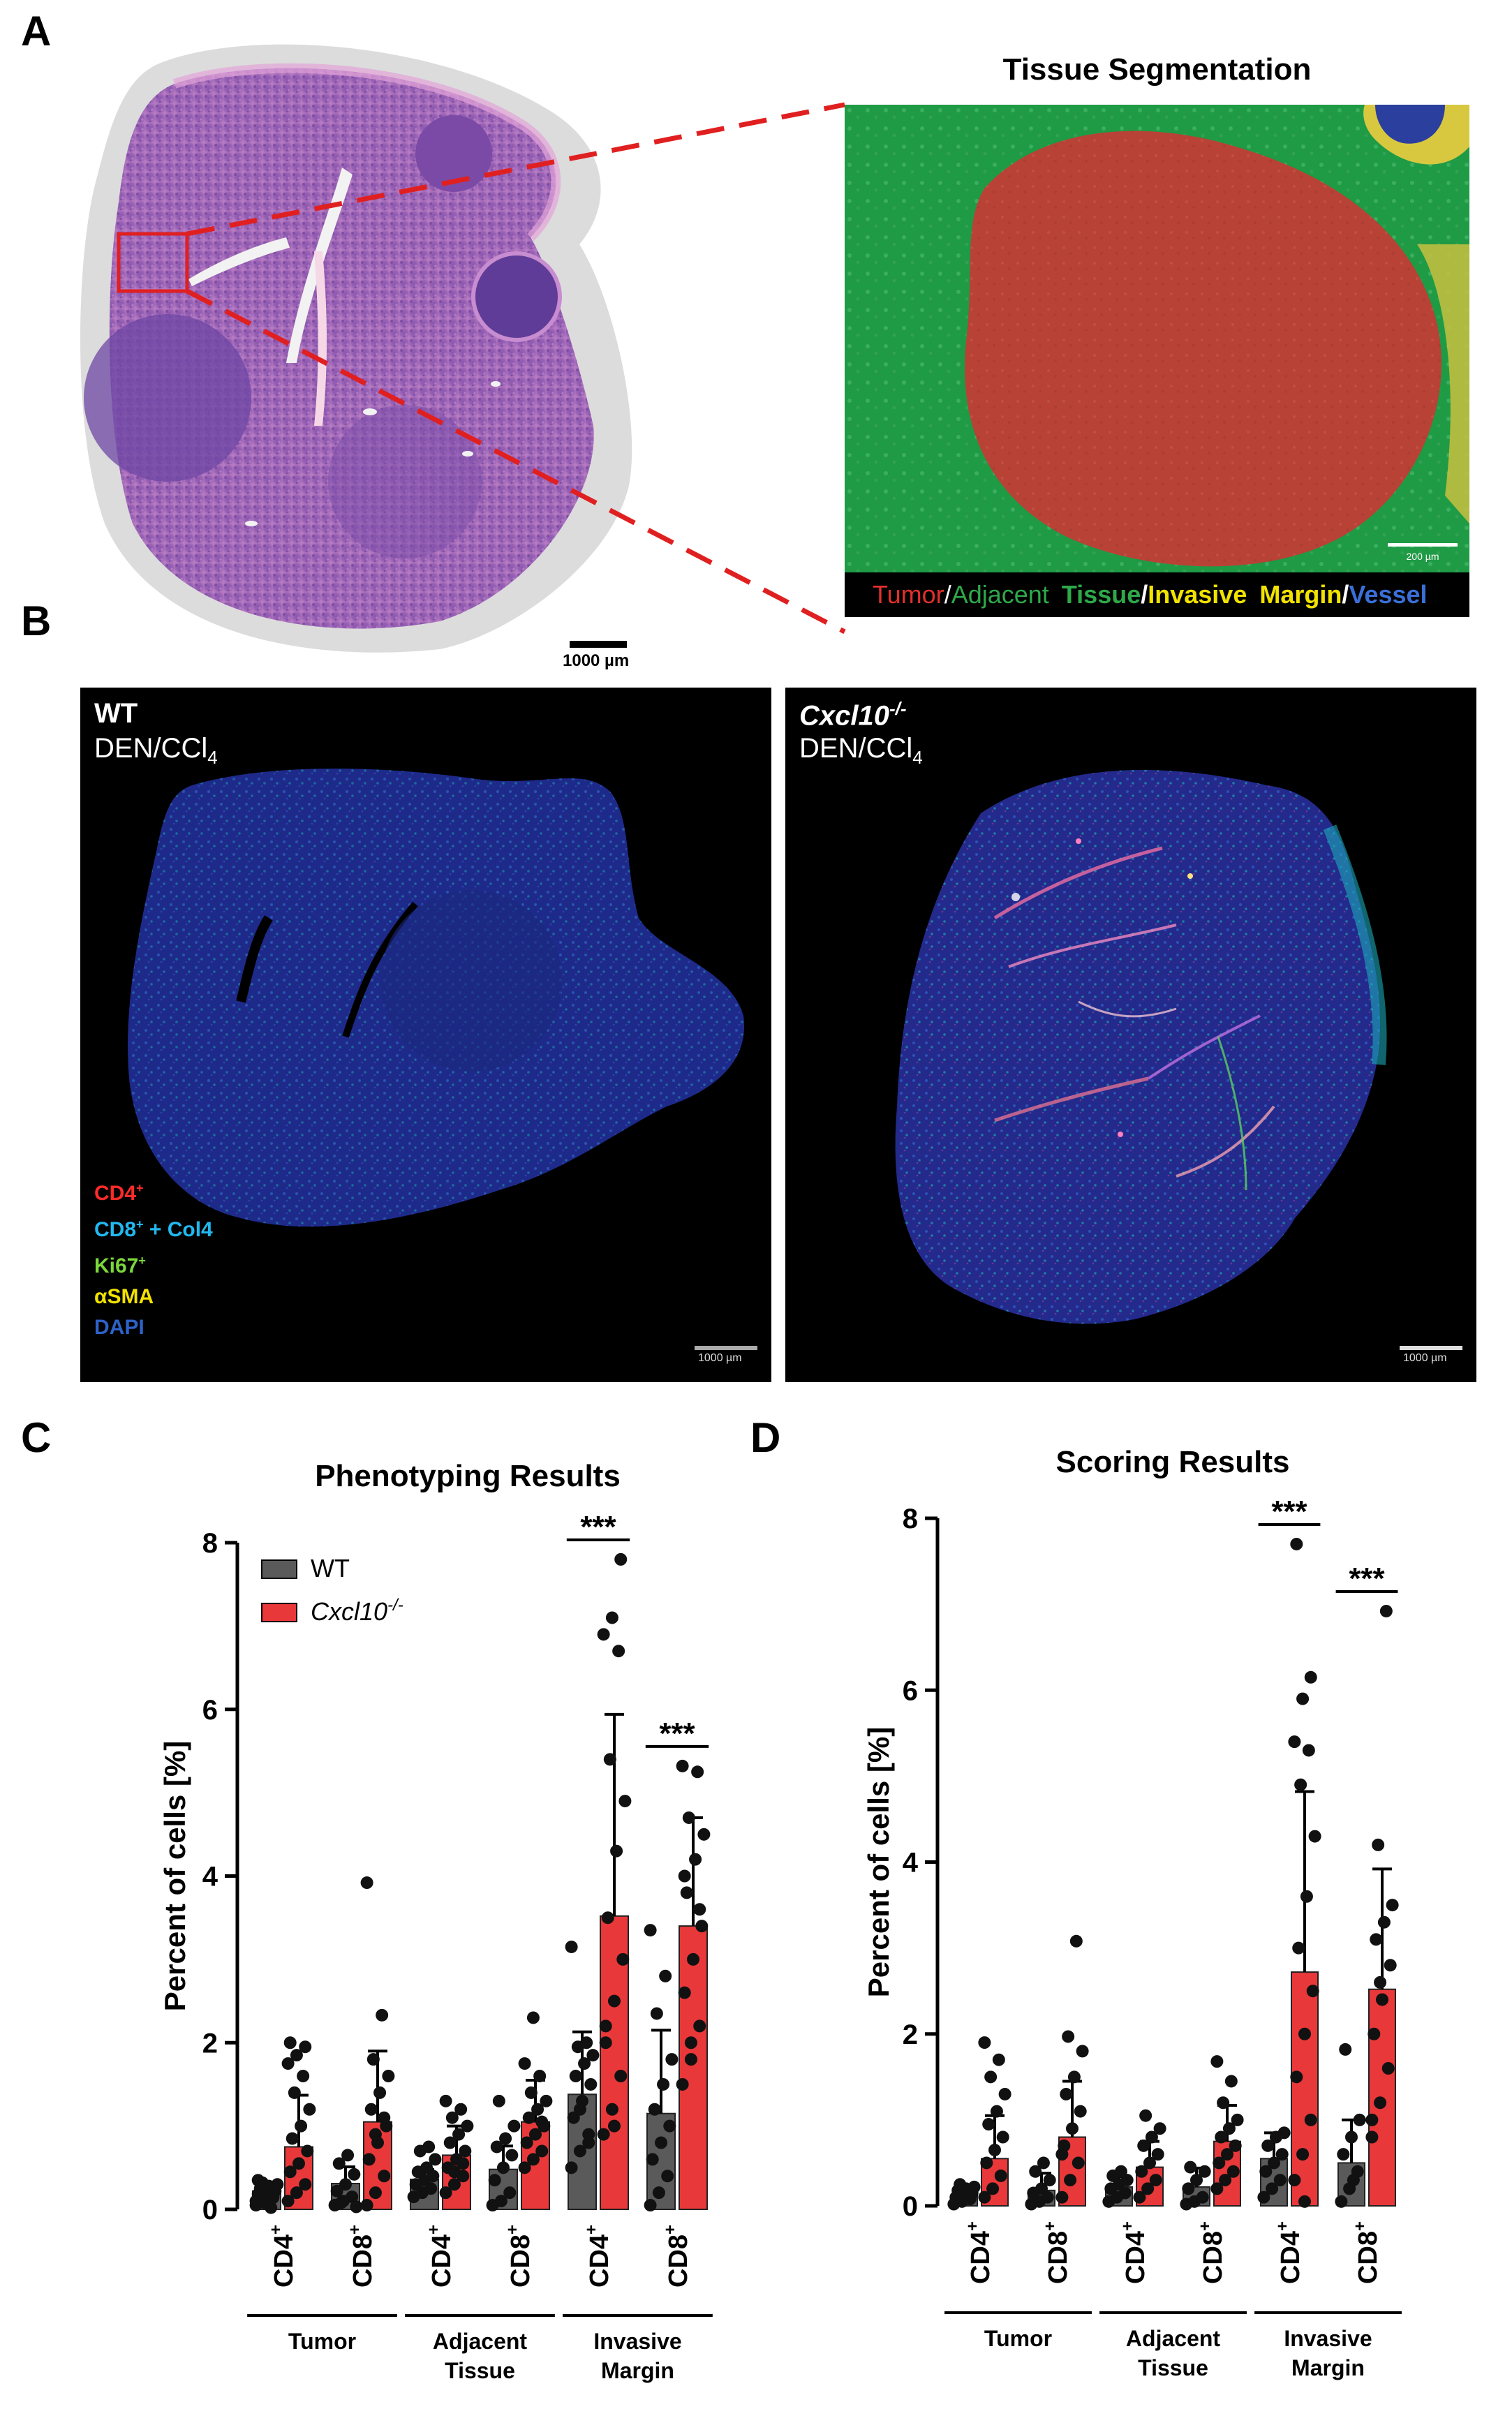  Describe the element at coordinates (349, 1612) in the screenshot. I see `legend-ko-text: Cxcl10` at that location.